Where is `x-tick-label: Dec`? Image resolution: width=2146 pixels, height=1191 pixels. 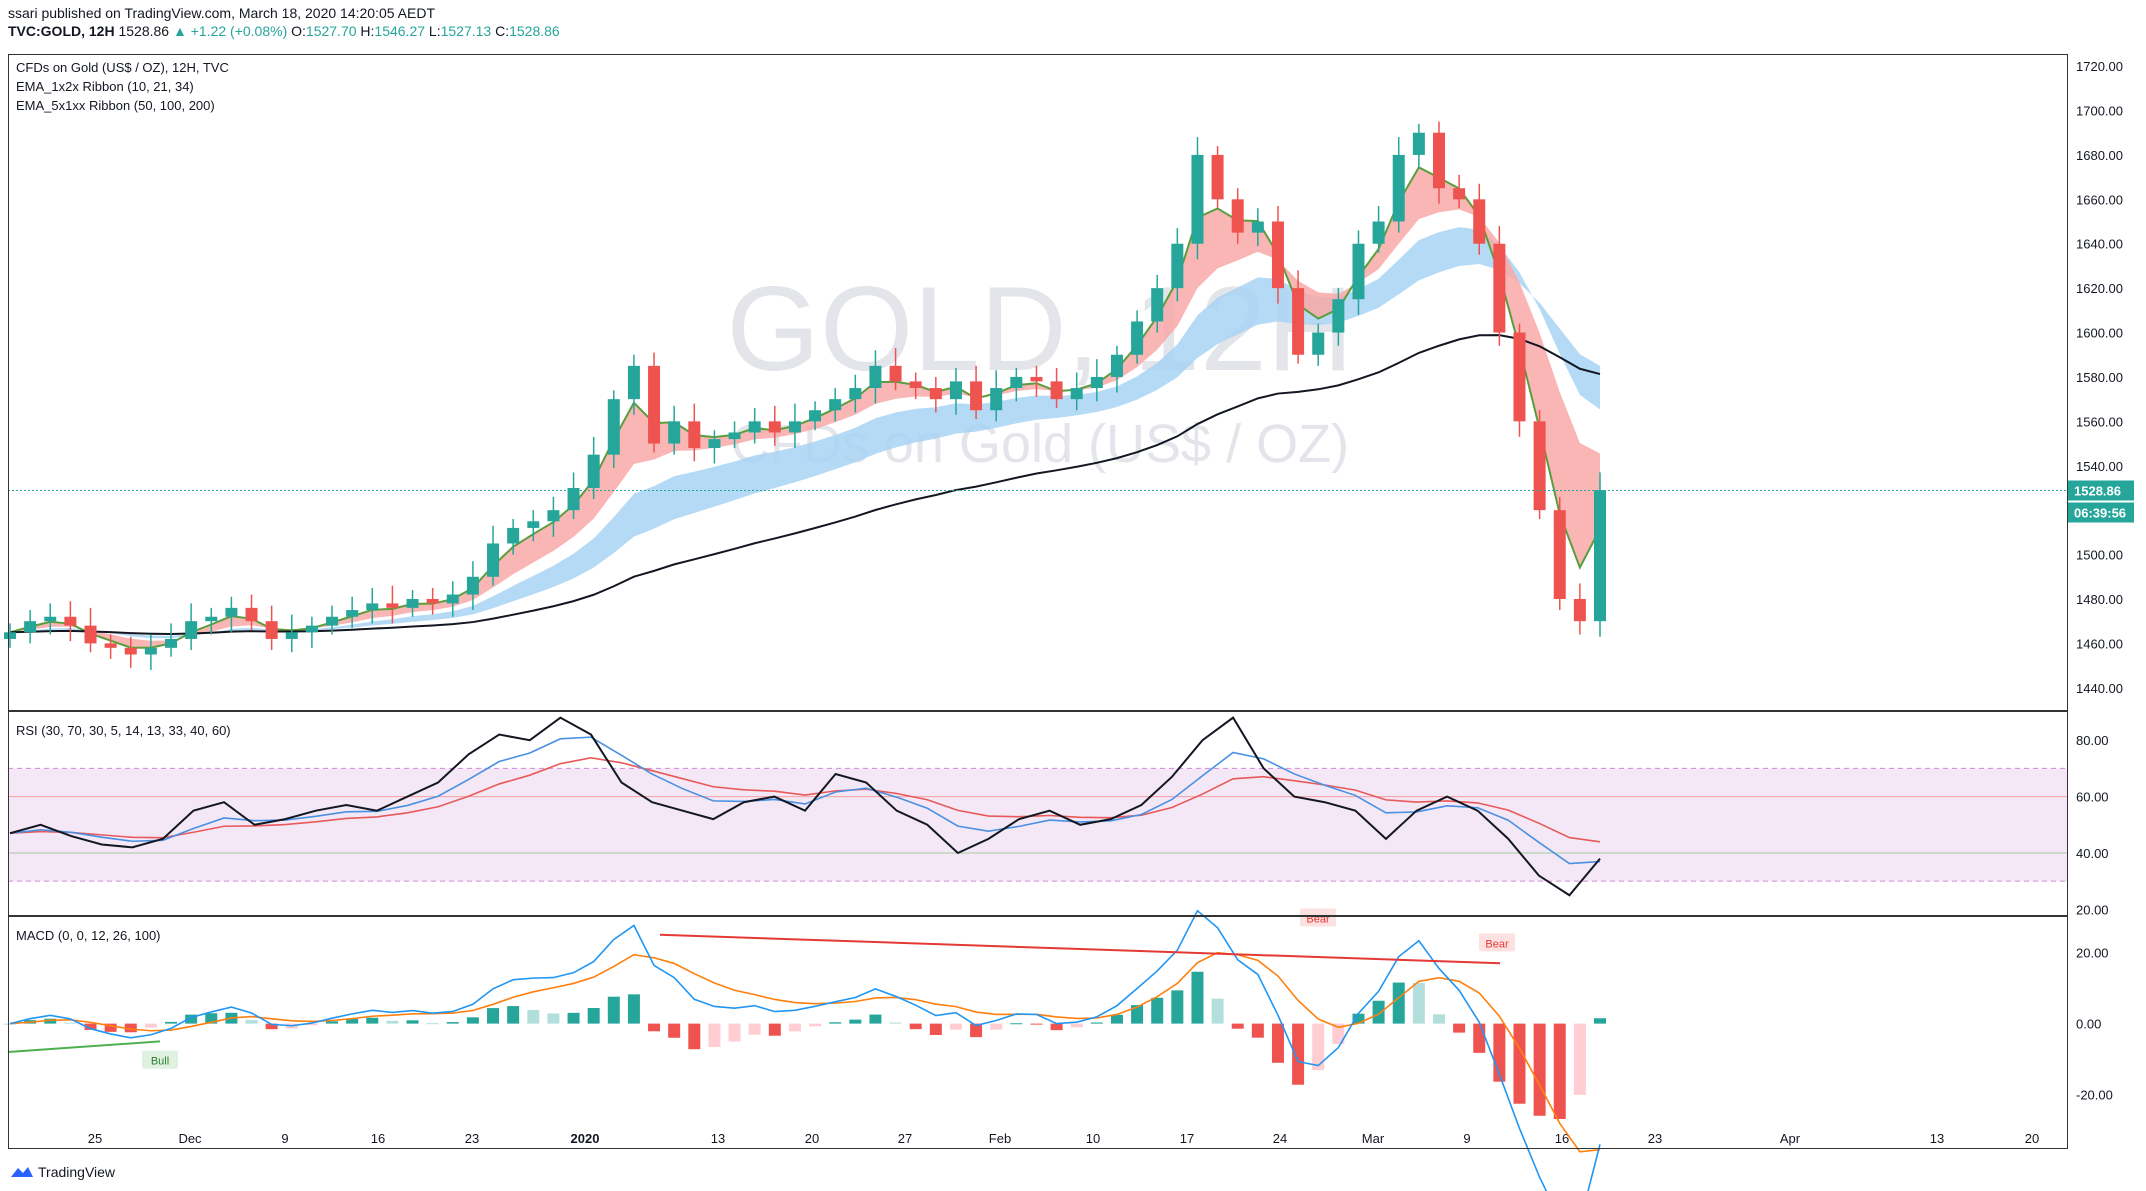 x-tick-label: Dec is located at coordinates (190, 1138).